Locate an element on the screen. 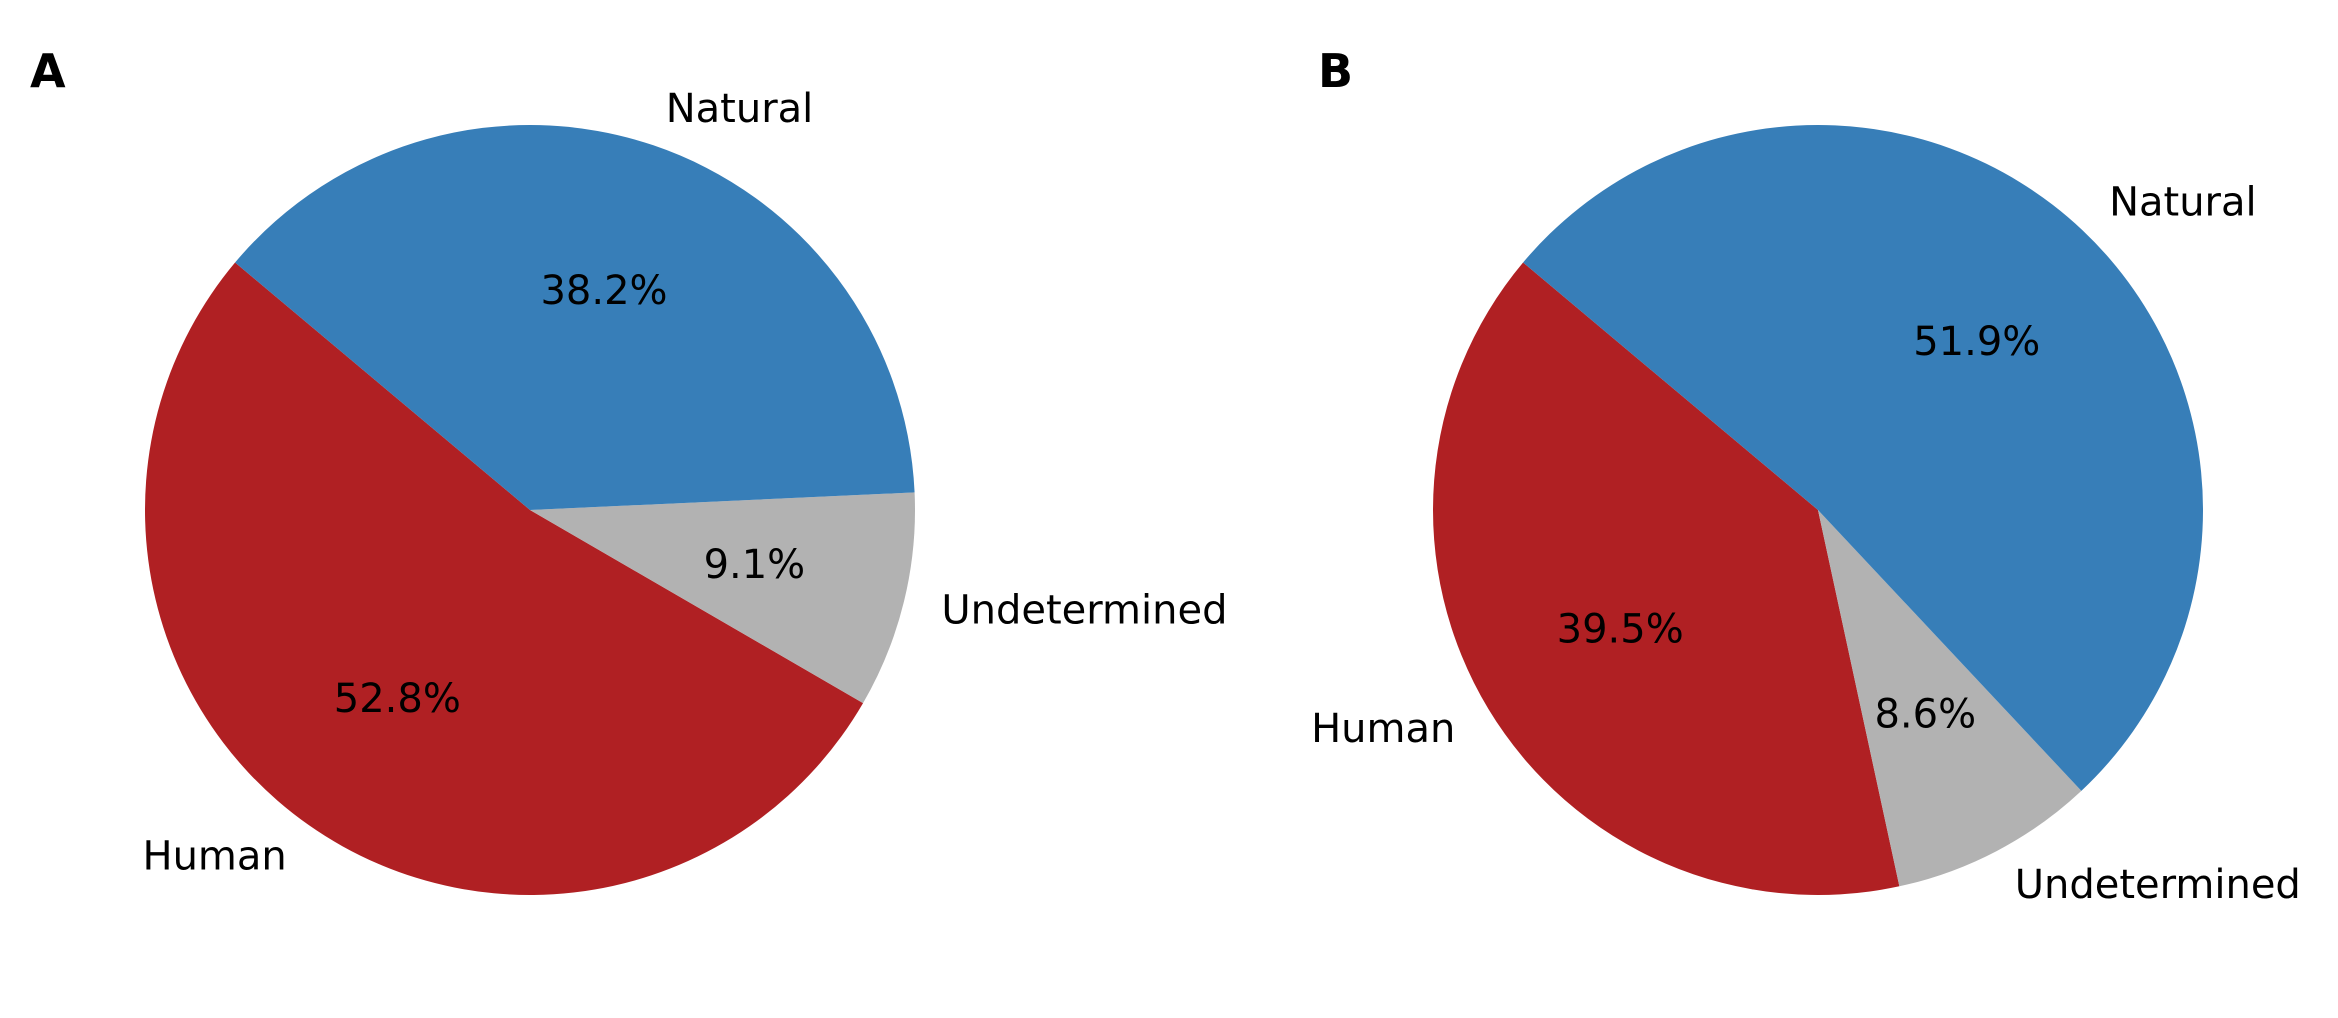 This screenshot has width=2338, height=1018. pie-slice-natural is located at coordinates (575, 317).